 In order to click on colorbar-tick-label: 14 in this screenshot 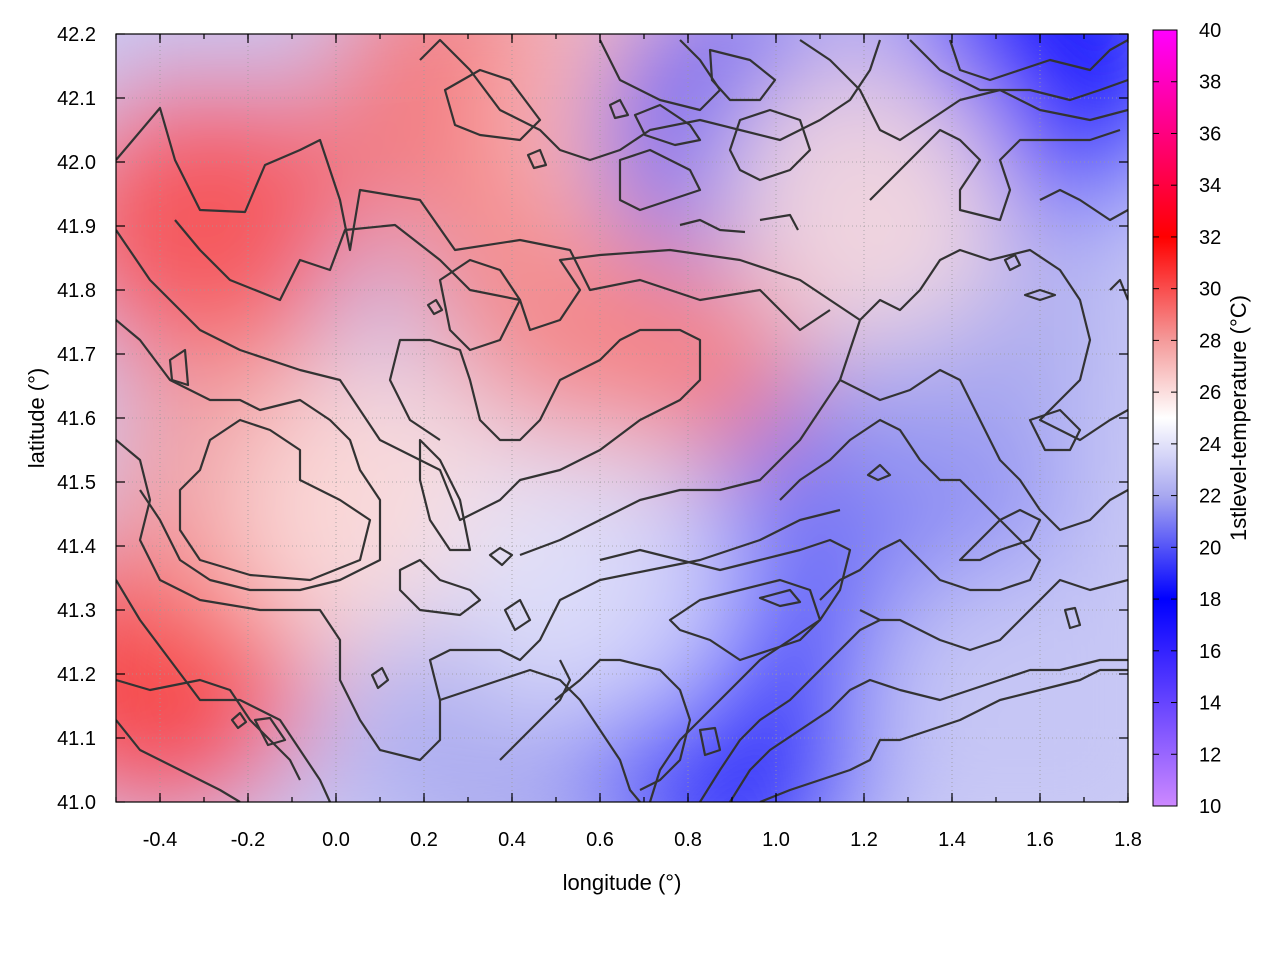, I will do `click(1210, 704)`.